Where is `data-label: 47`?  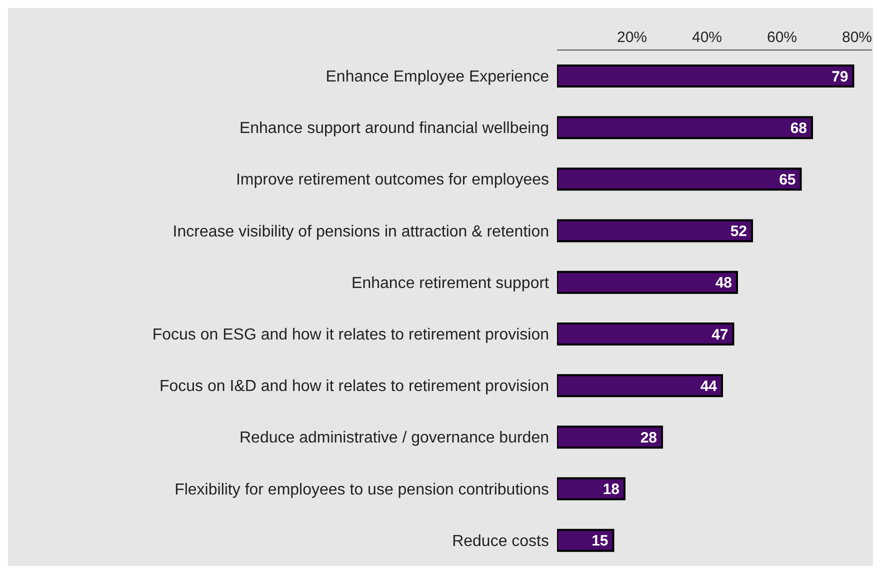
data-label: 47 is located at coordinates (720, 335).